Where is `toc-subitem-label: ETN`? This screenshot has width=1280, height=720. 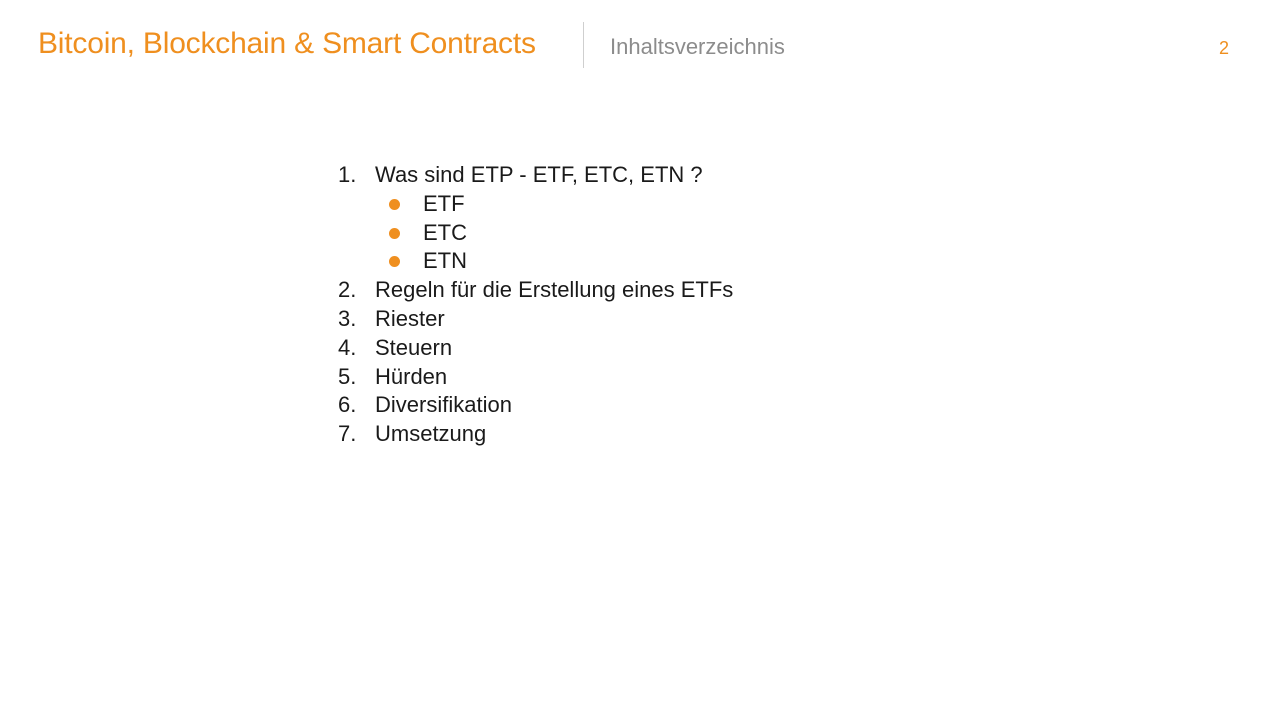 toc-subitem-label: ETN is located at coordinates (445, 261).